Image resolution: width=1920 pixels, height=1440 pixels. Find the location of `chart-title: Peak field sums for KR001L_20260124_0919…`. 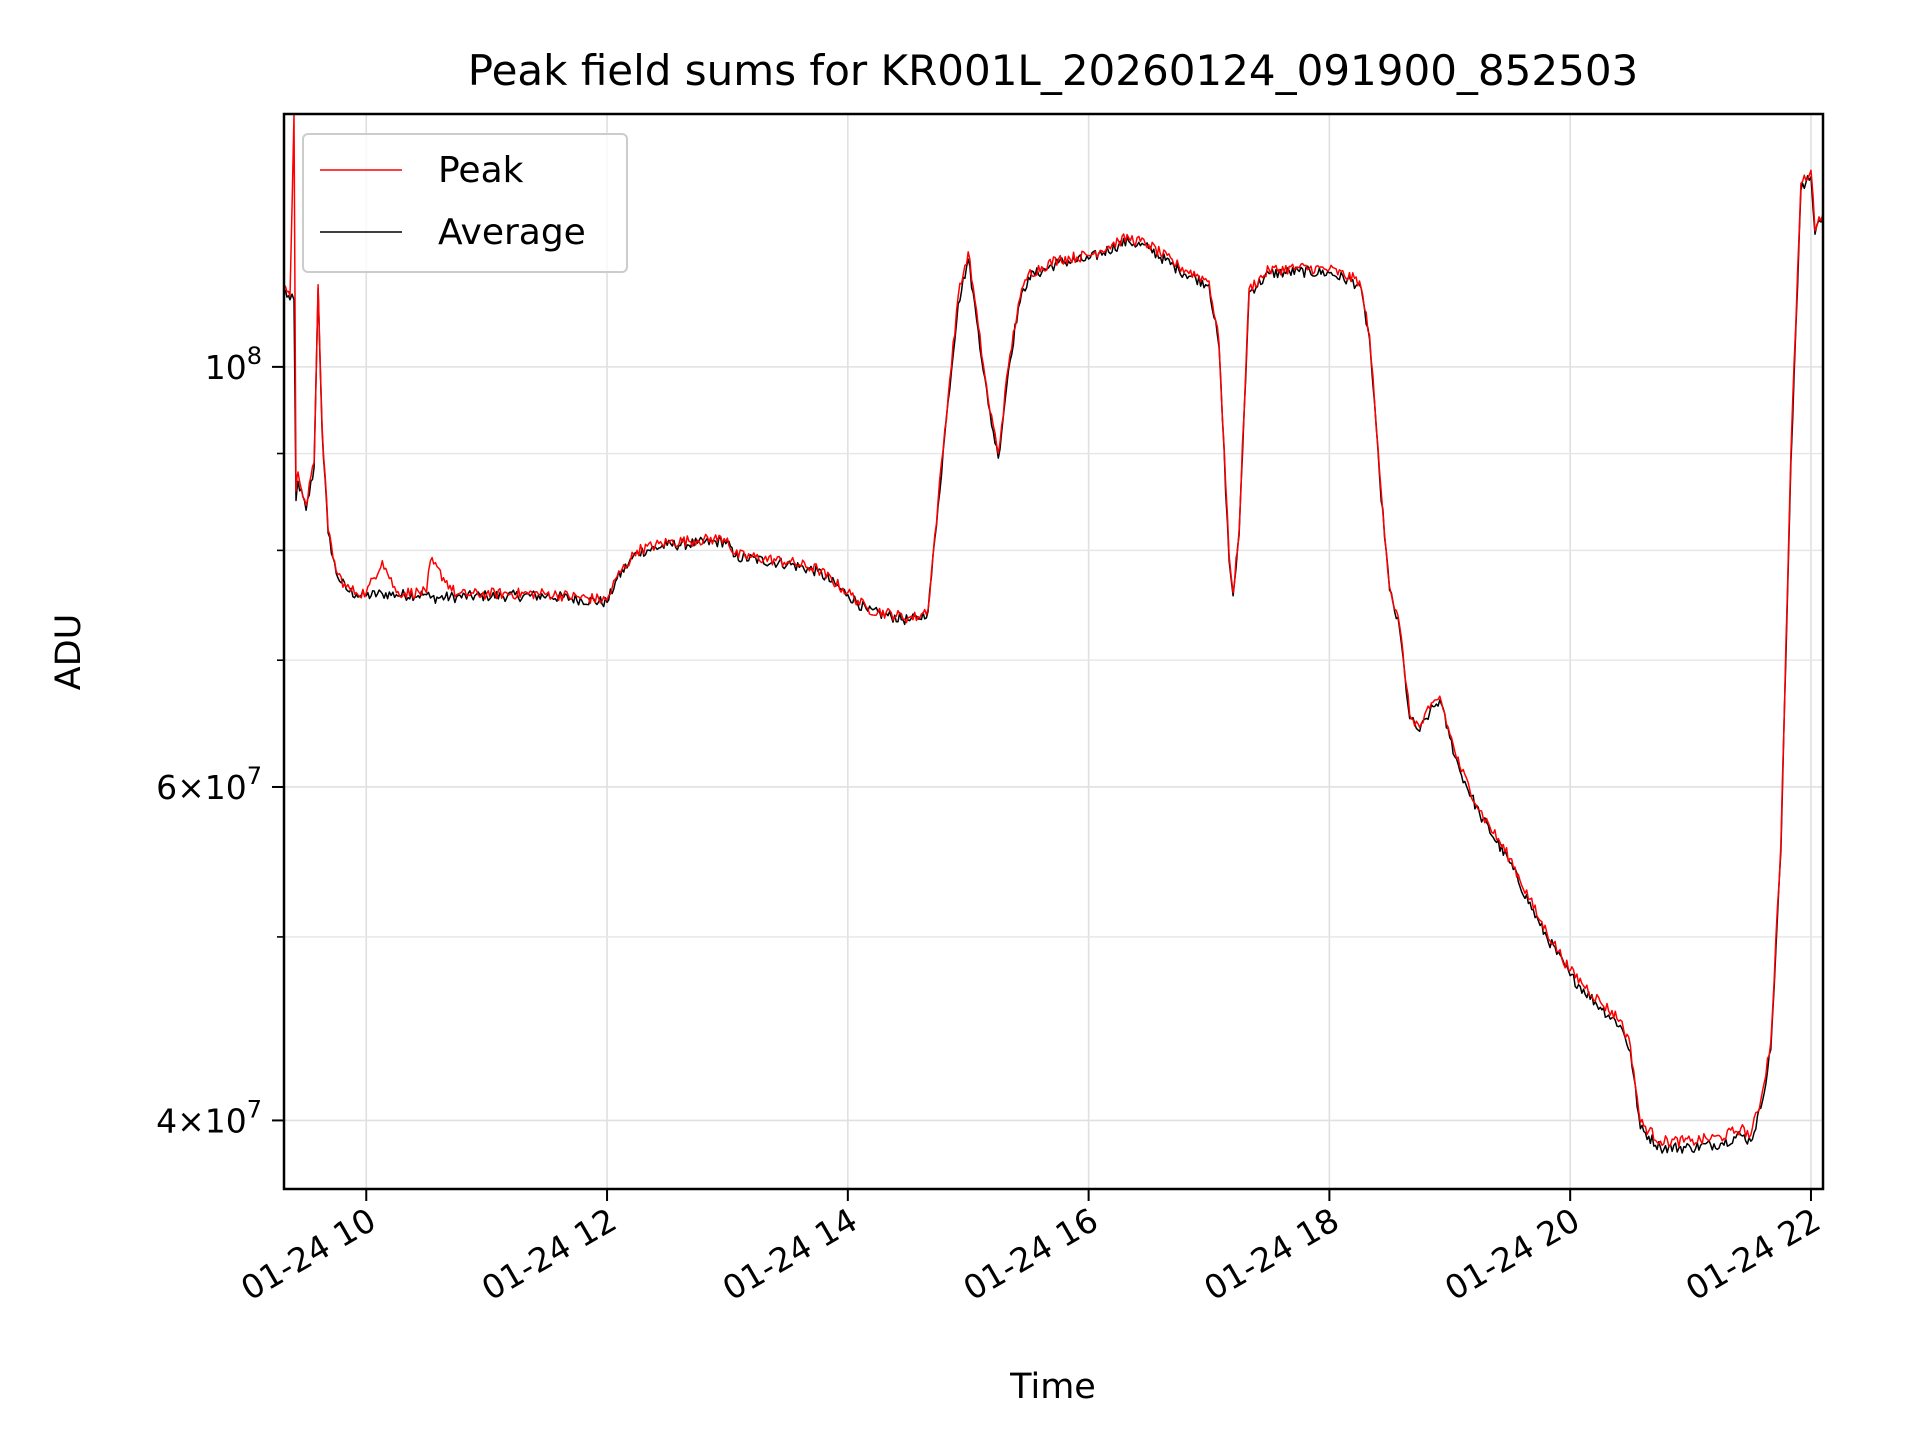

chart-title: Peak field sums for KR001L_20260124_0919… is located at coordinates (1053, 70).